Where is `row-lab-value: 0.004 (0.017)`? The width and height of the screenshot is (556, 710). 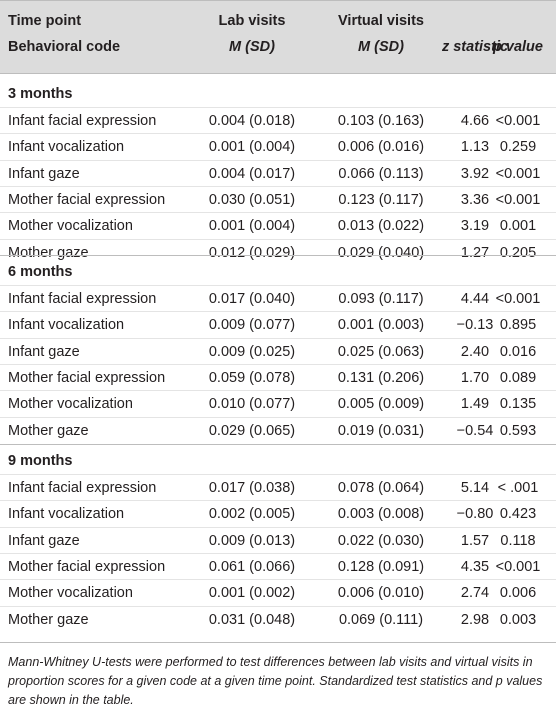
row-lab-value: 0.004 (0.017) is located at coordinates (252, 174).